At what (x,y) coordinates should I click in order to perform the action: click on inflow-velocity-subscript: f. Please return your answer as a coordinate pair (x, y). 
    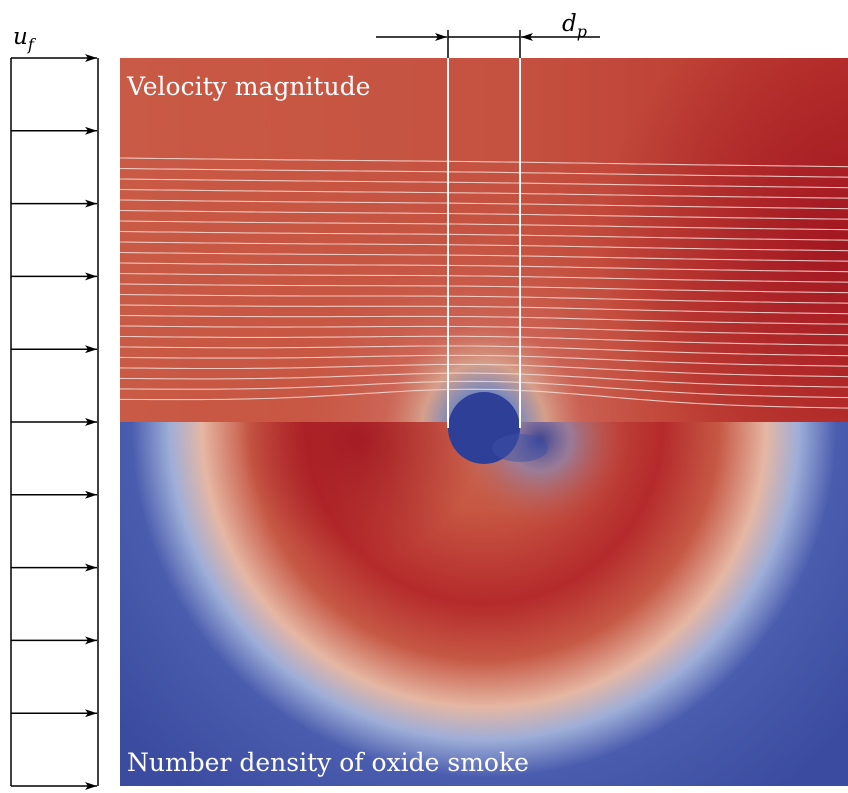
    Looking at the image, I should click on (32, 44).